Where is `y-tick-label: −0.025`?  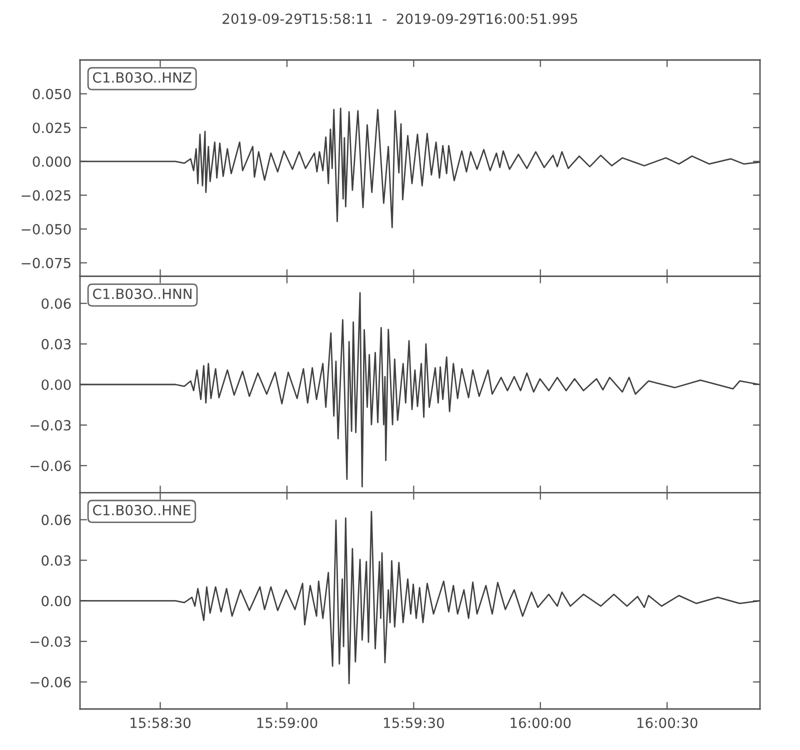
y-tick-label: −0.025 is located at coordinates (46, 195).